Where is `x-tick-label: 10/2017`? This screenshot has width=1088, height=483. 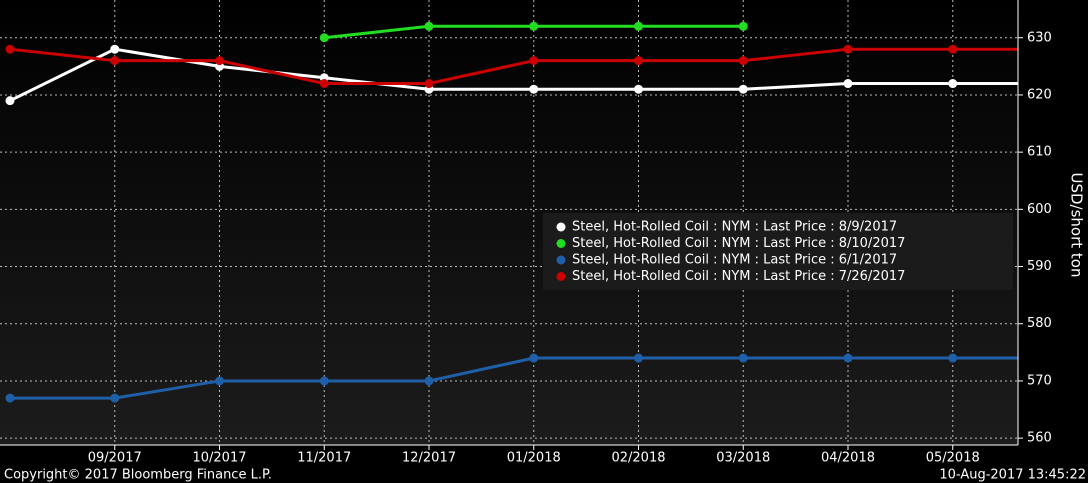 x-tick-label: 10/2017 is located at coordinates (219, 458).